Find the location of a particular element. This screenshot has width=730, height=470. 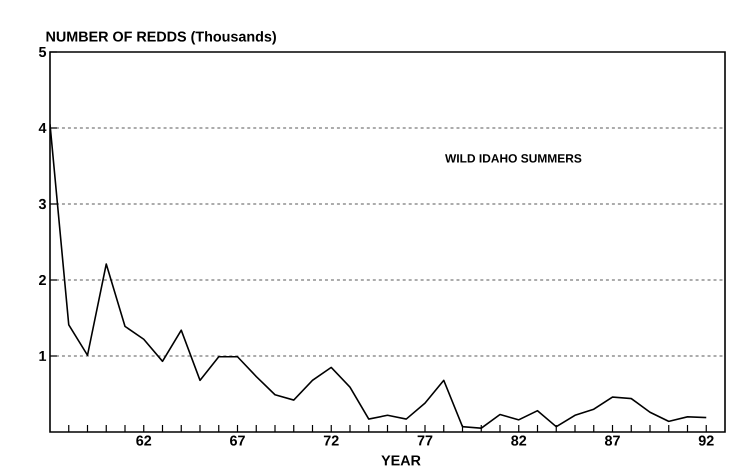

x-tick-label: 67 is located at coordinates (237, 441).